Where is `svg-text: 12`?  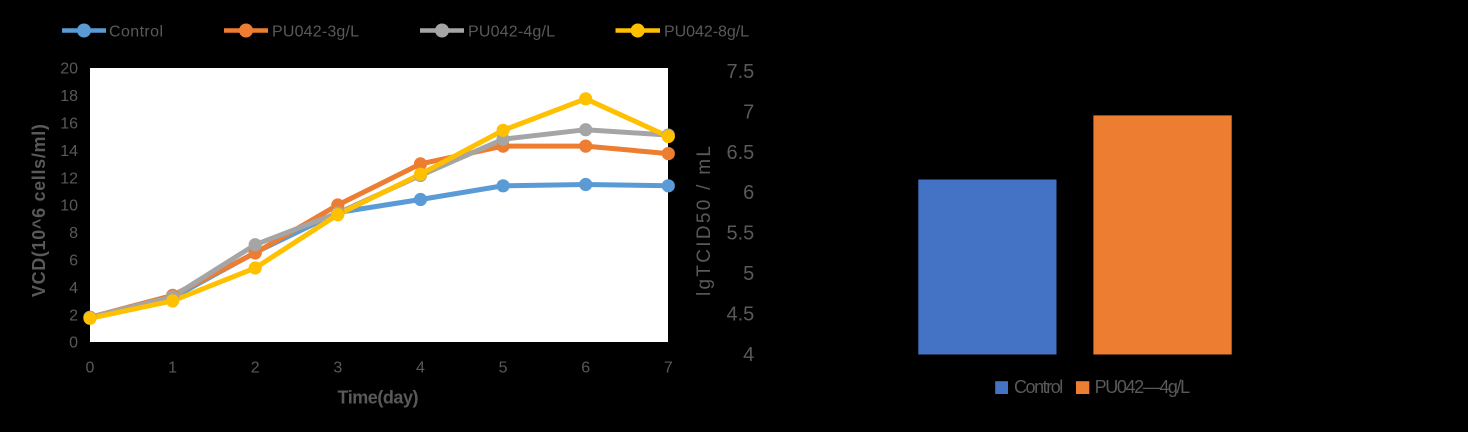 svg-text: 12 is located at coordinates (69, 178).